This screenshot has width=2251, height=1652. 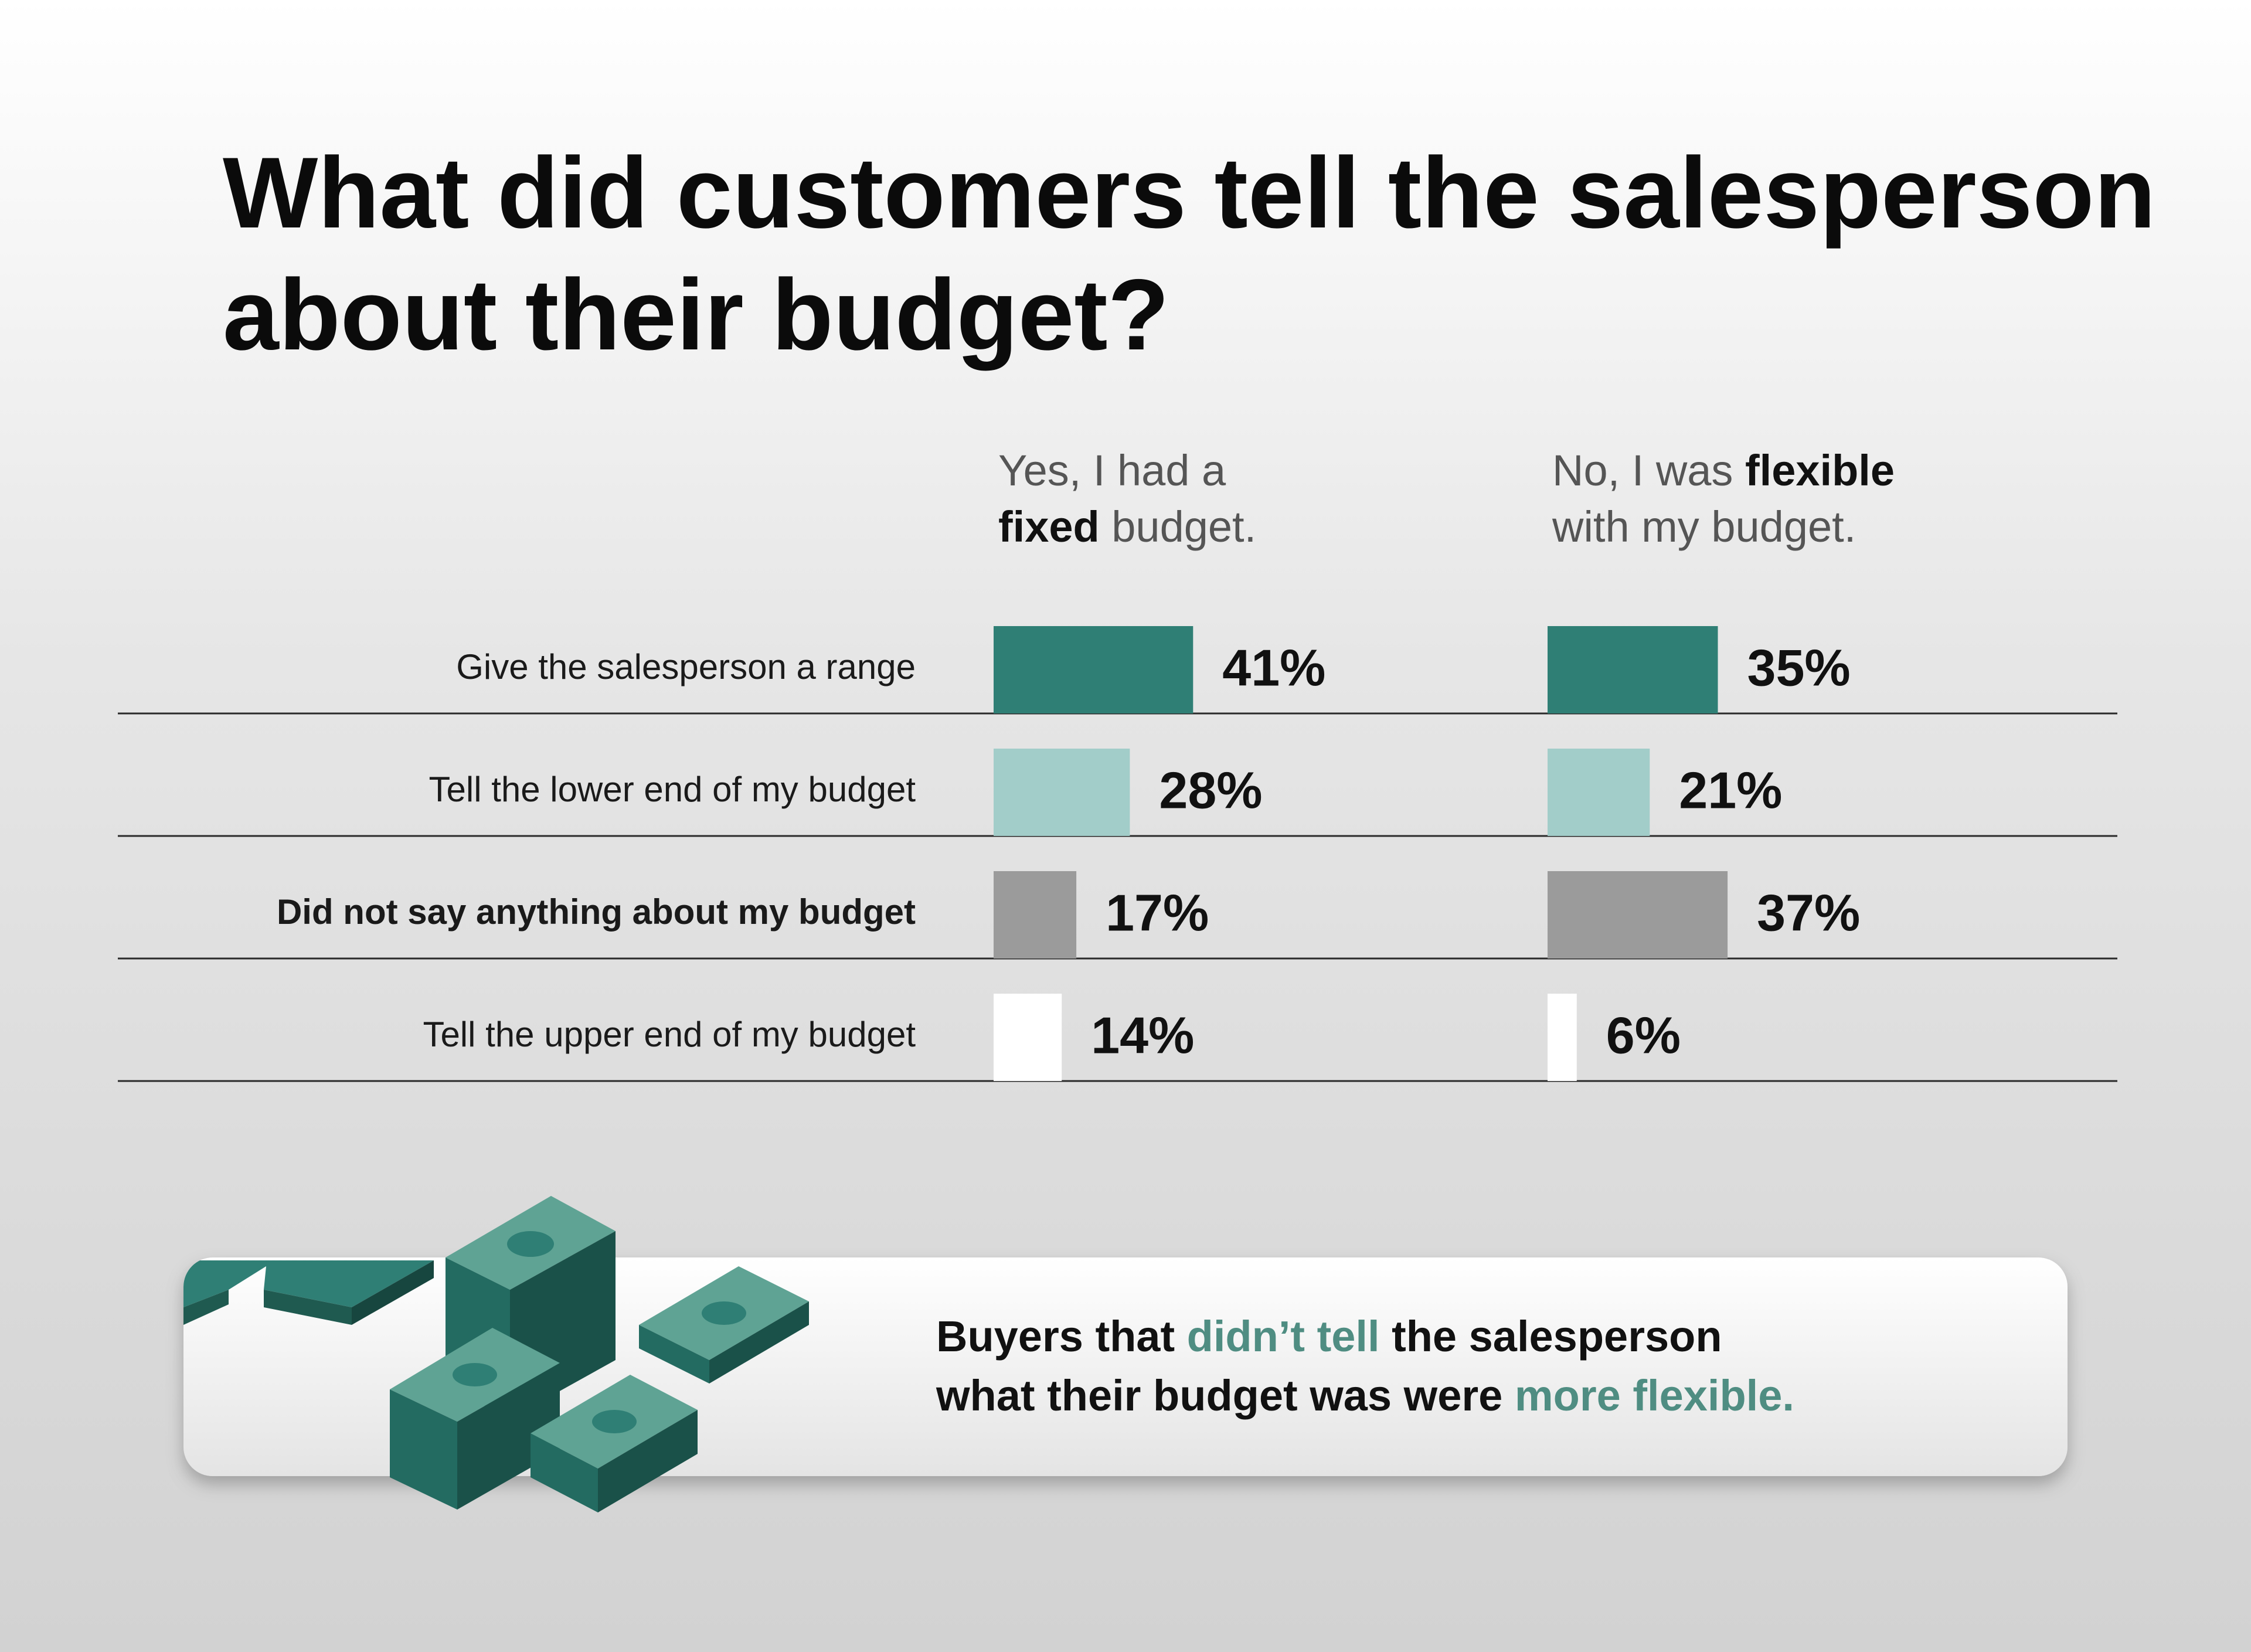 What do you see at coordinates (1178, 526) in the screenshot?
I see `legend-text: budget.` at bounding box center [1178, 526].